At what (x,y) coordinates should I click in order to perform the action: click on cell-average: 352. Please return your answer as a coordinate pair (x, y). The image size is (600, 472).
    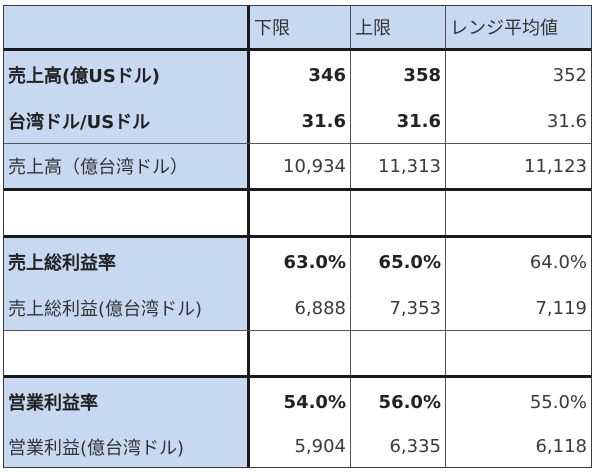
    Looking at the image, I should click on (569, 75).